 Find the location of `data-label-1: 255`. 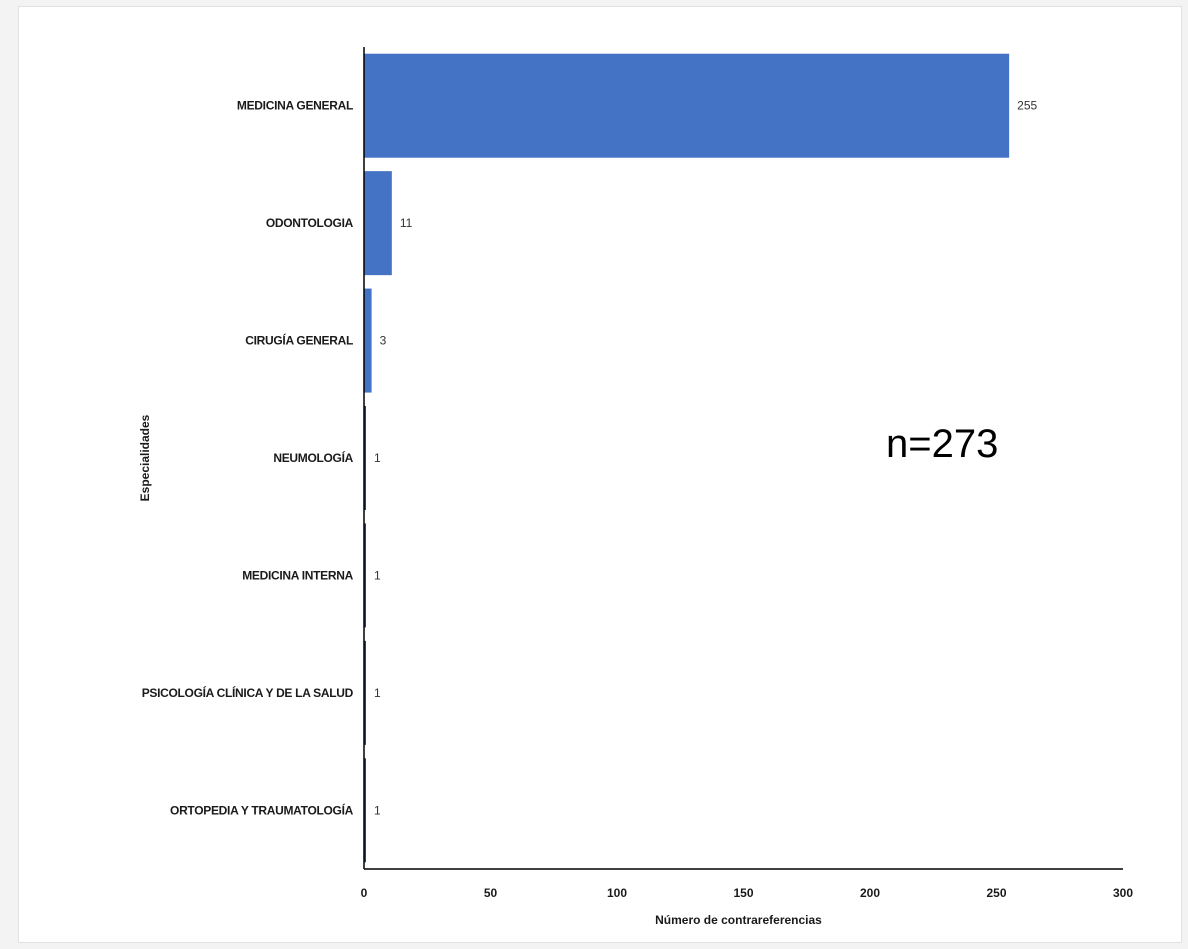

data-label-1: 255 is located at coordinates (1027, 106).